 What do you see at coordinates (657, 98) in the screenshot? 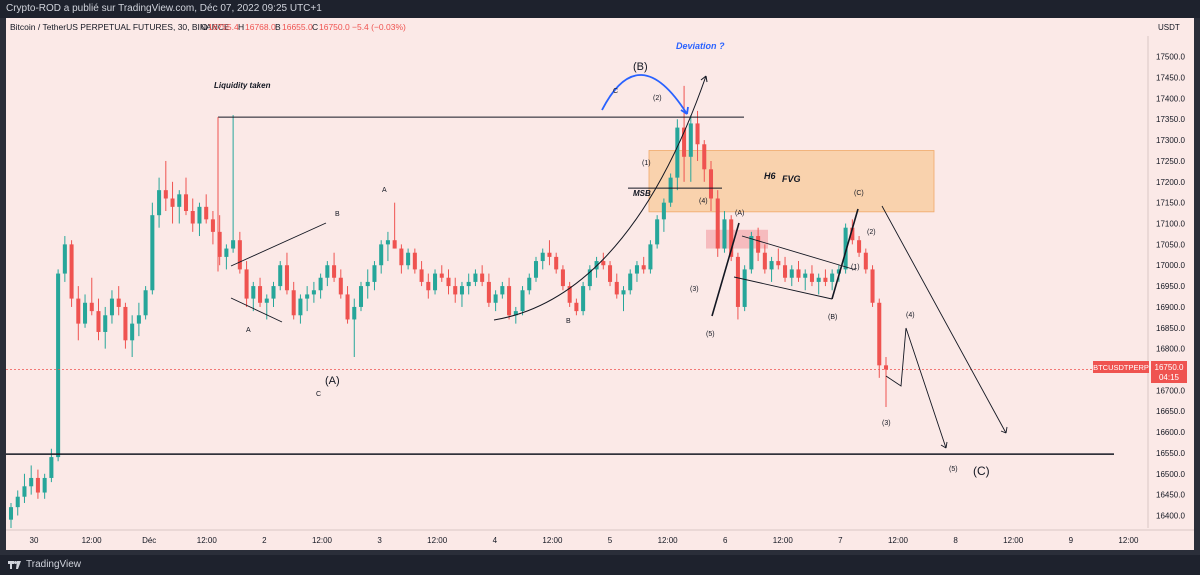
I see `label-2-top: (2)` at bounding box center [657, 98].